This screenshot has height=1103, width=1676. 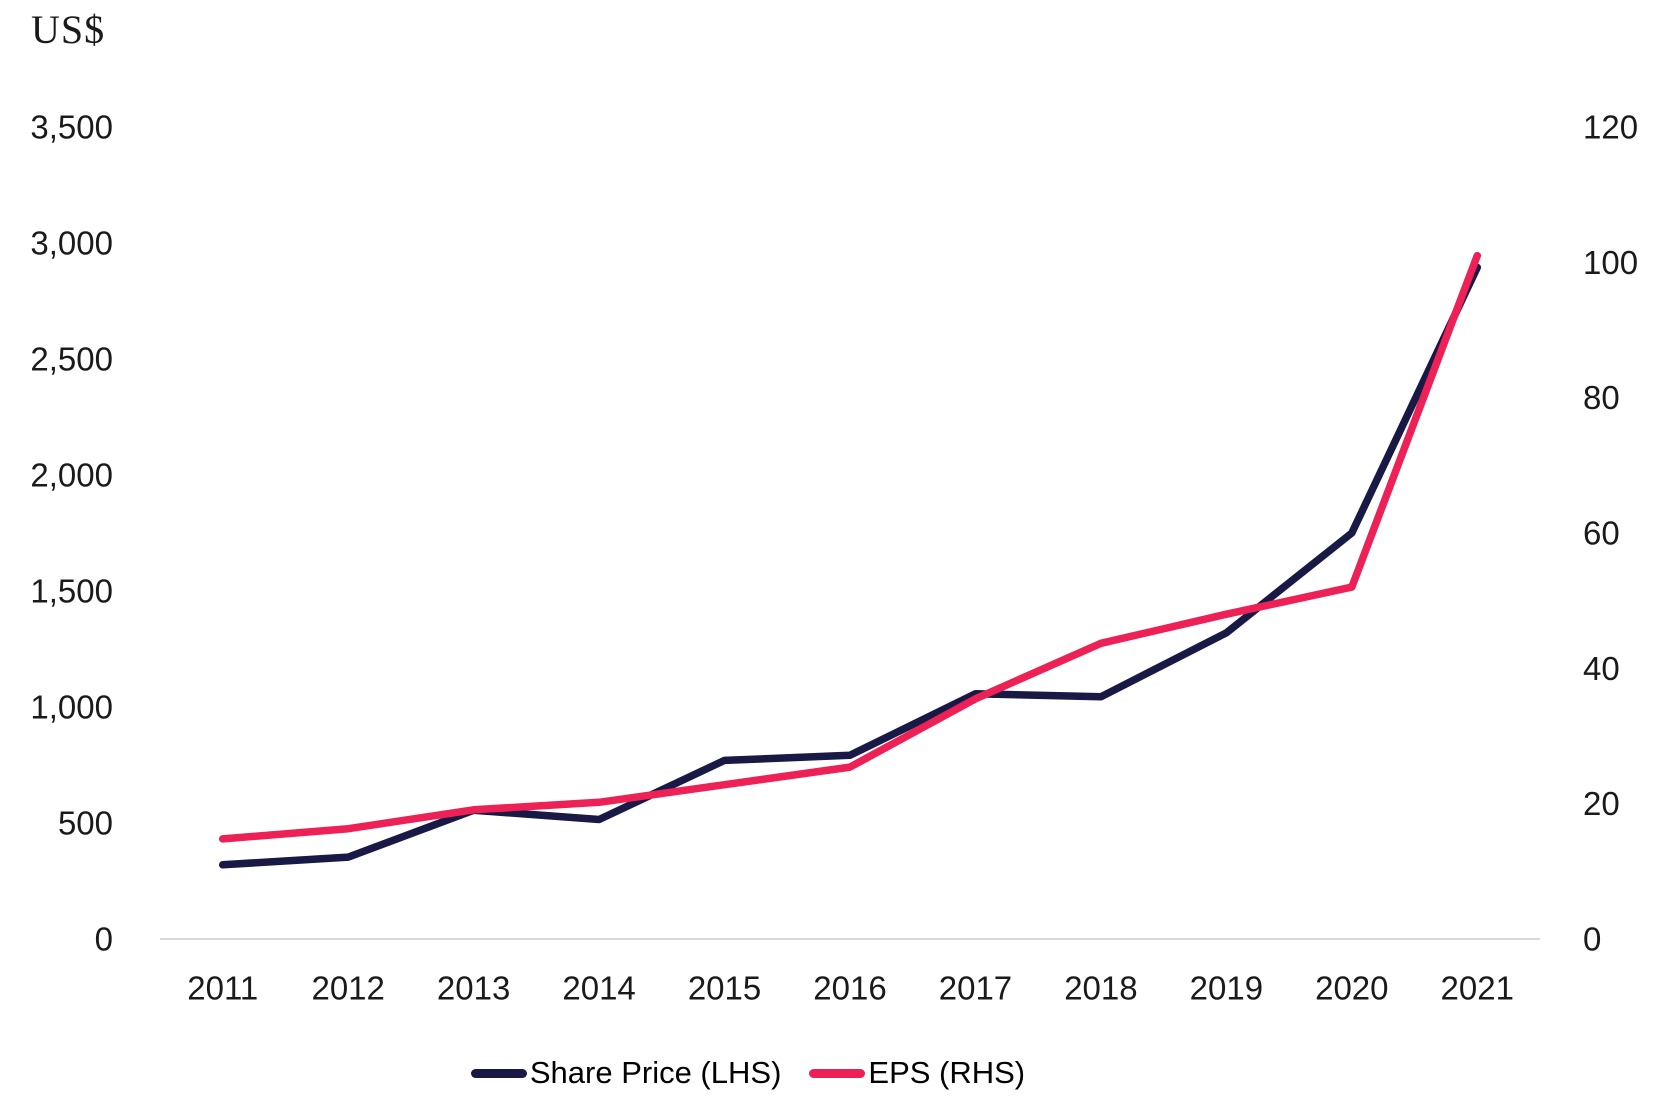 What do you see at coordinates (1477, 988) in the screenshot?
I see `x-axis-tick-label: 2021` at bounding box center [1477, 988].